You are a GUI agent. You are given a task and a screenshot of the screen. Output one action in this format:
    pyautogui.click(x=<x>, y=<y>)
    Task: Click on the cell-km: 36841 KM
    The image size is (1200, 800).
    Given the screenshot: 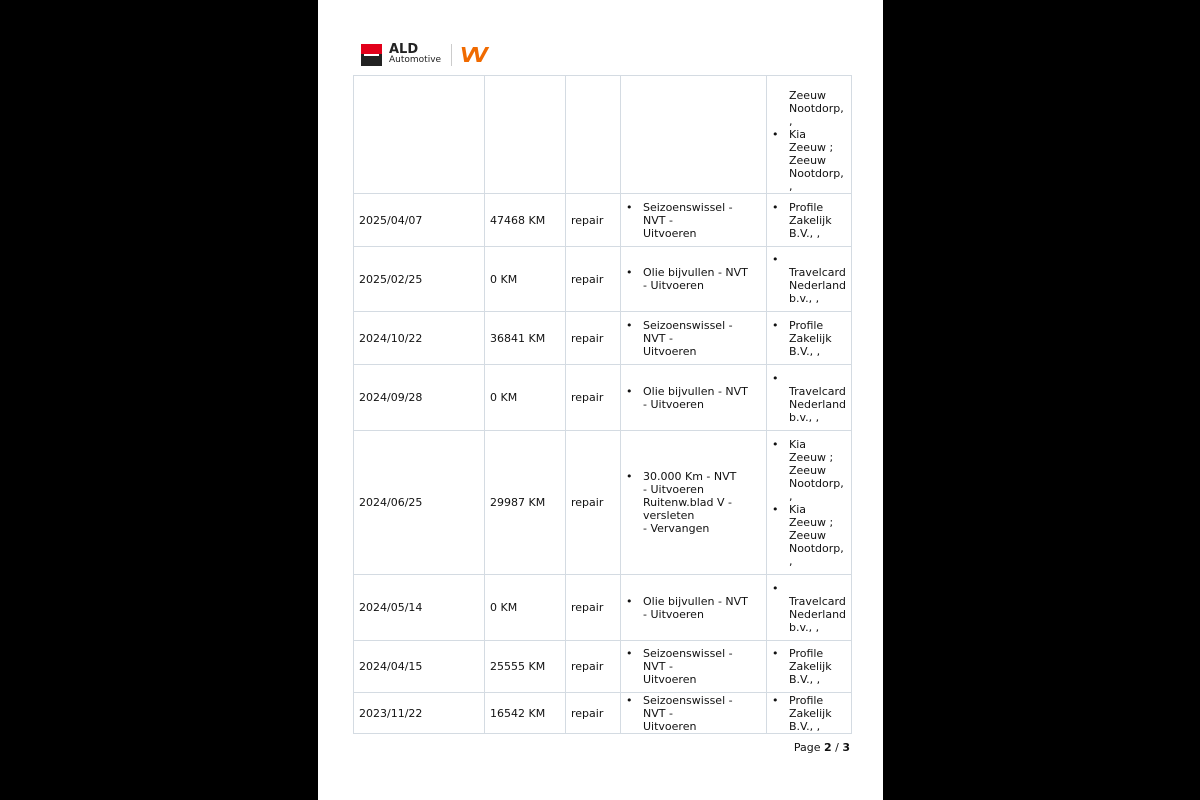 What is the action you would take?
    pyautogui.click(x=525, y=338)
    